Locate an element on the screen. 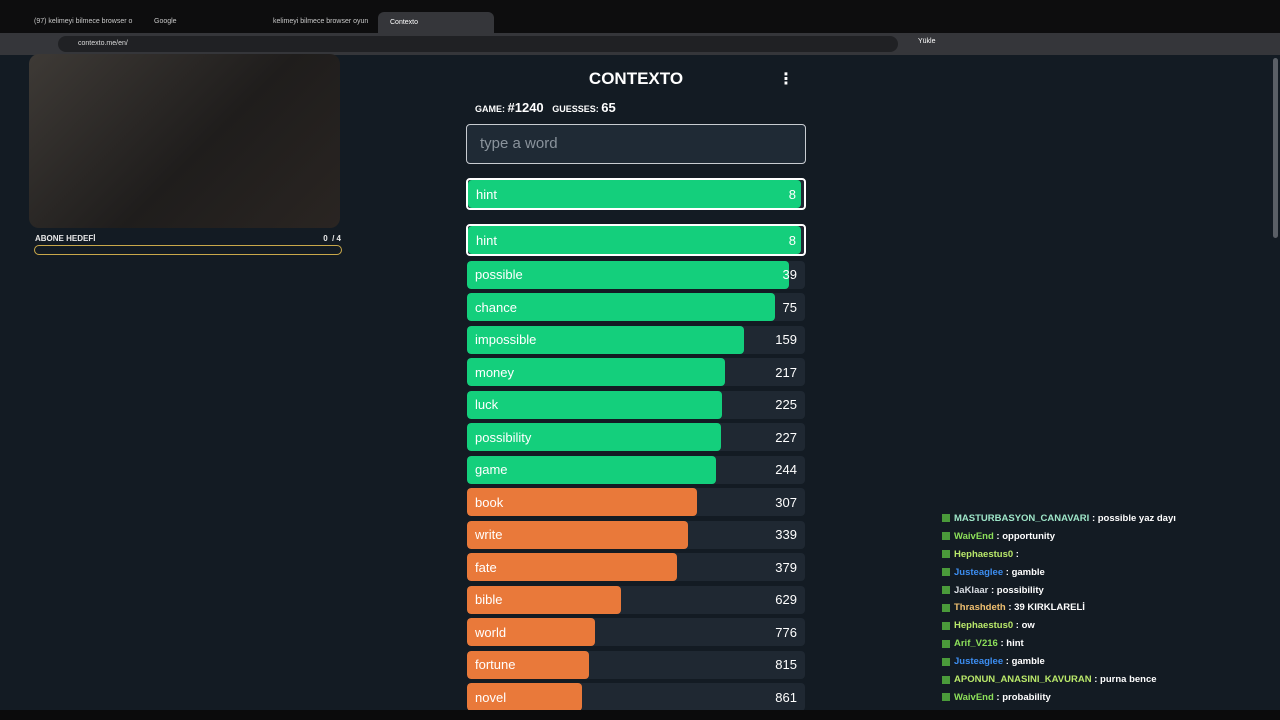 The image size is (1280, 720). guess-row: world 776 is located at coordinates (636, 632).